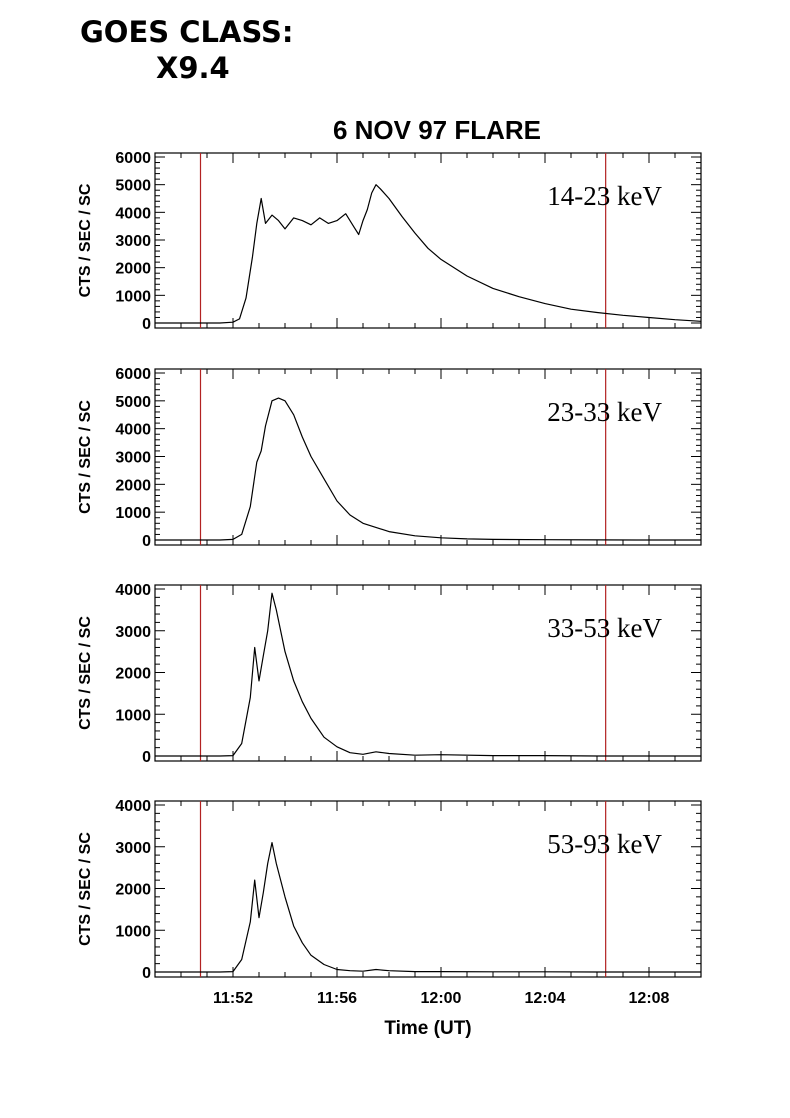 The image size is (790, 1118). I want to click on goes-class-label: GOES CLASS:, so click(187, 32).